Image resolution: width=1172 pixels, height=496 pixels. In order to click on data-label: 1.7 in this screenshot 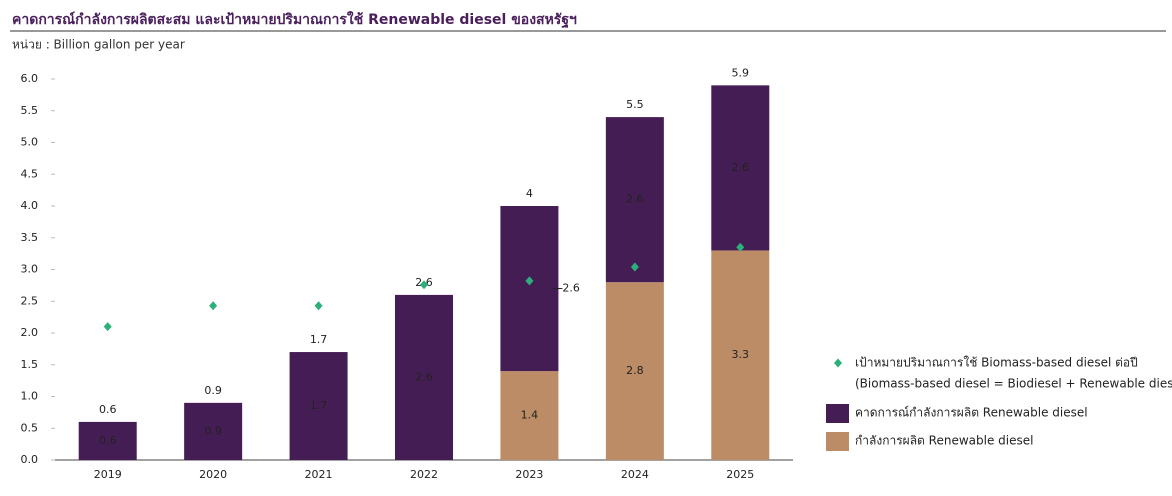, I will do `click(319, 405)`.